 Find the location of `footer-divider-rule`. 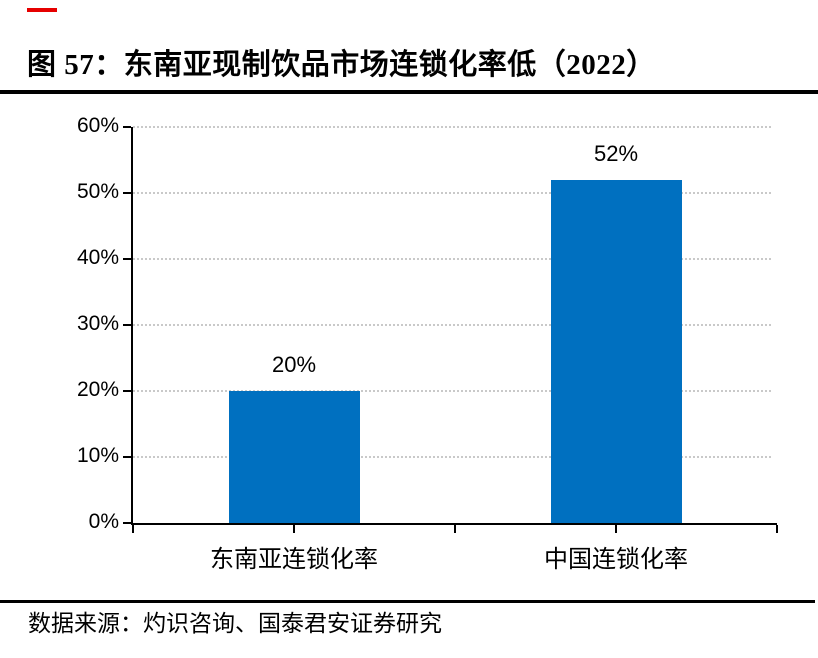

footer-divider-rule is located at coordinates (407, 601).